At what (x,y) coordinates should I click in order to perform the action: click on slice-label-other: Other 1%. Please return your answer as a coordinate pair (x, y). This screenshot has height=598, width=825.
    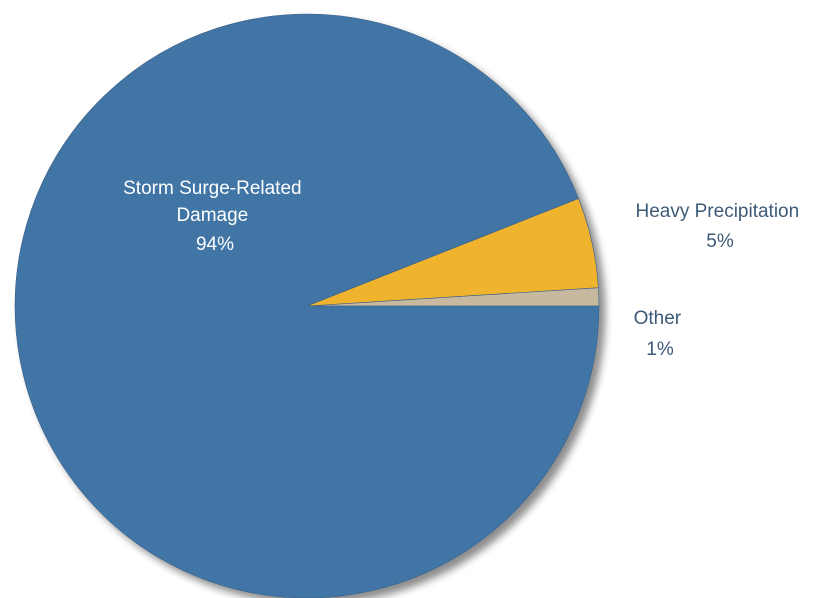
    Looking at the image, I should click on (660, 334).